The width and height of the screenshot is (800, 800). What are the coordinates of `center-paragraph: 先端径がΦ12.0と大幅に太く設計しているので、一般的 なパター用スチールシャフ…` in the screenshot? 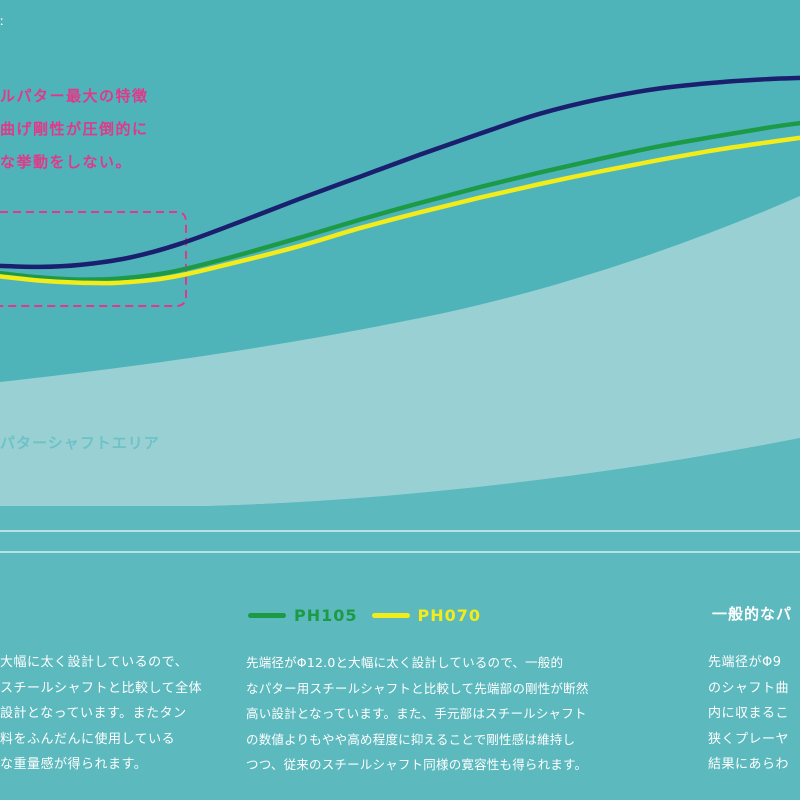 It's located at (468, 714).